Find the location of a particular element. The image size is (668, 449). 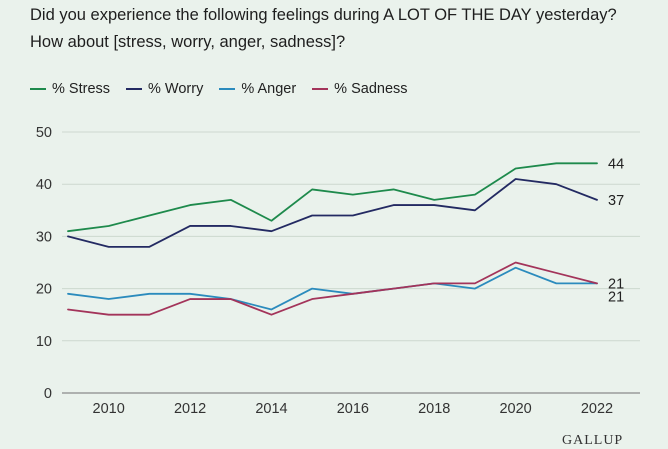

legend-swatch-worry is located at coordinates (134, 89).